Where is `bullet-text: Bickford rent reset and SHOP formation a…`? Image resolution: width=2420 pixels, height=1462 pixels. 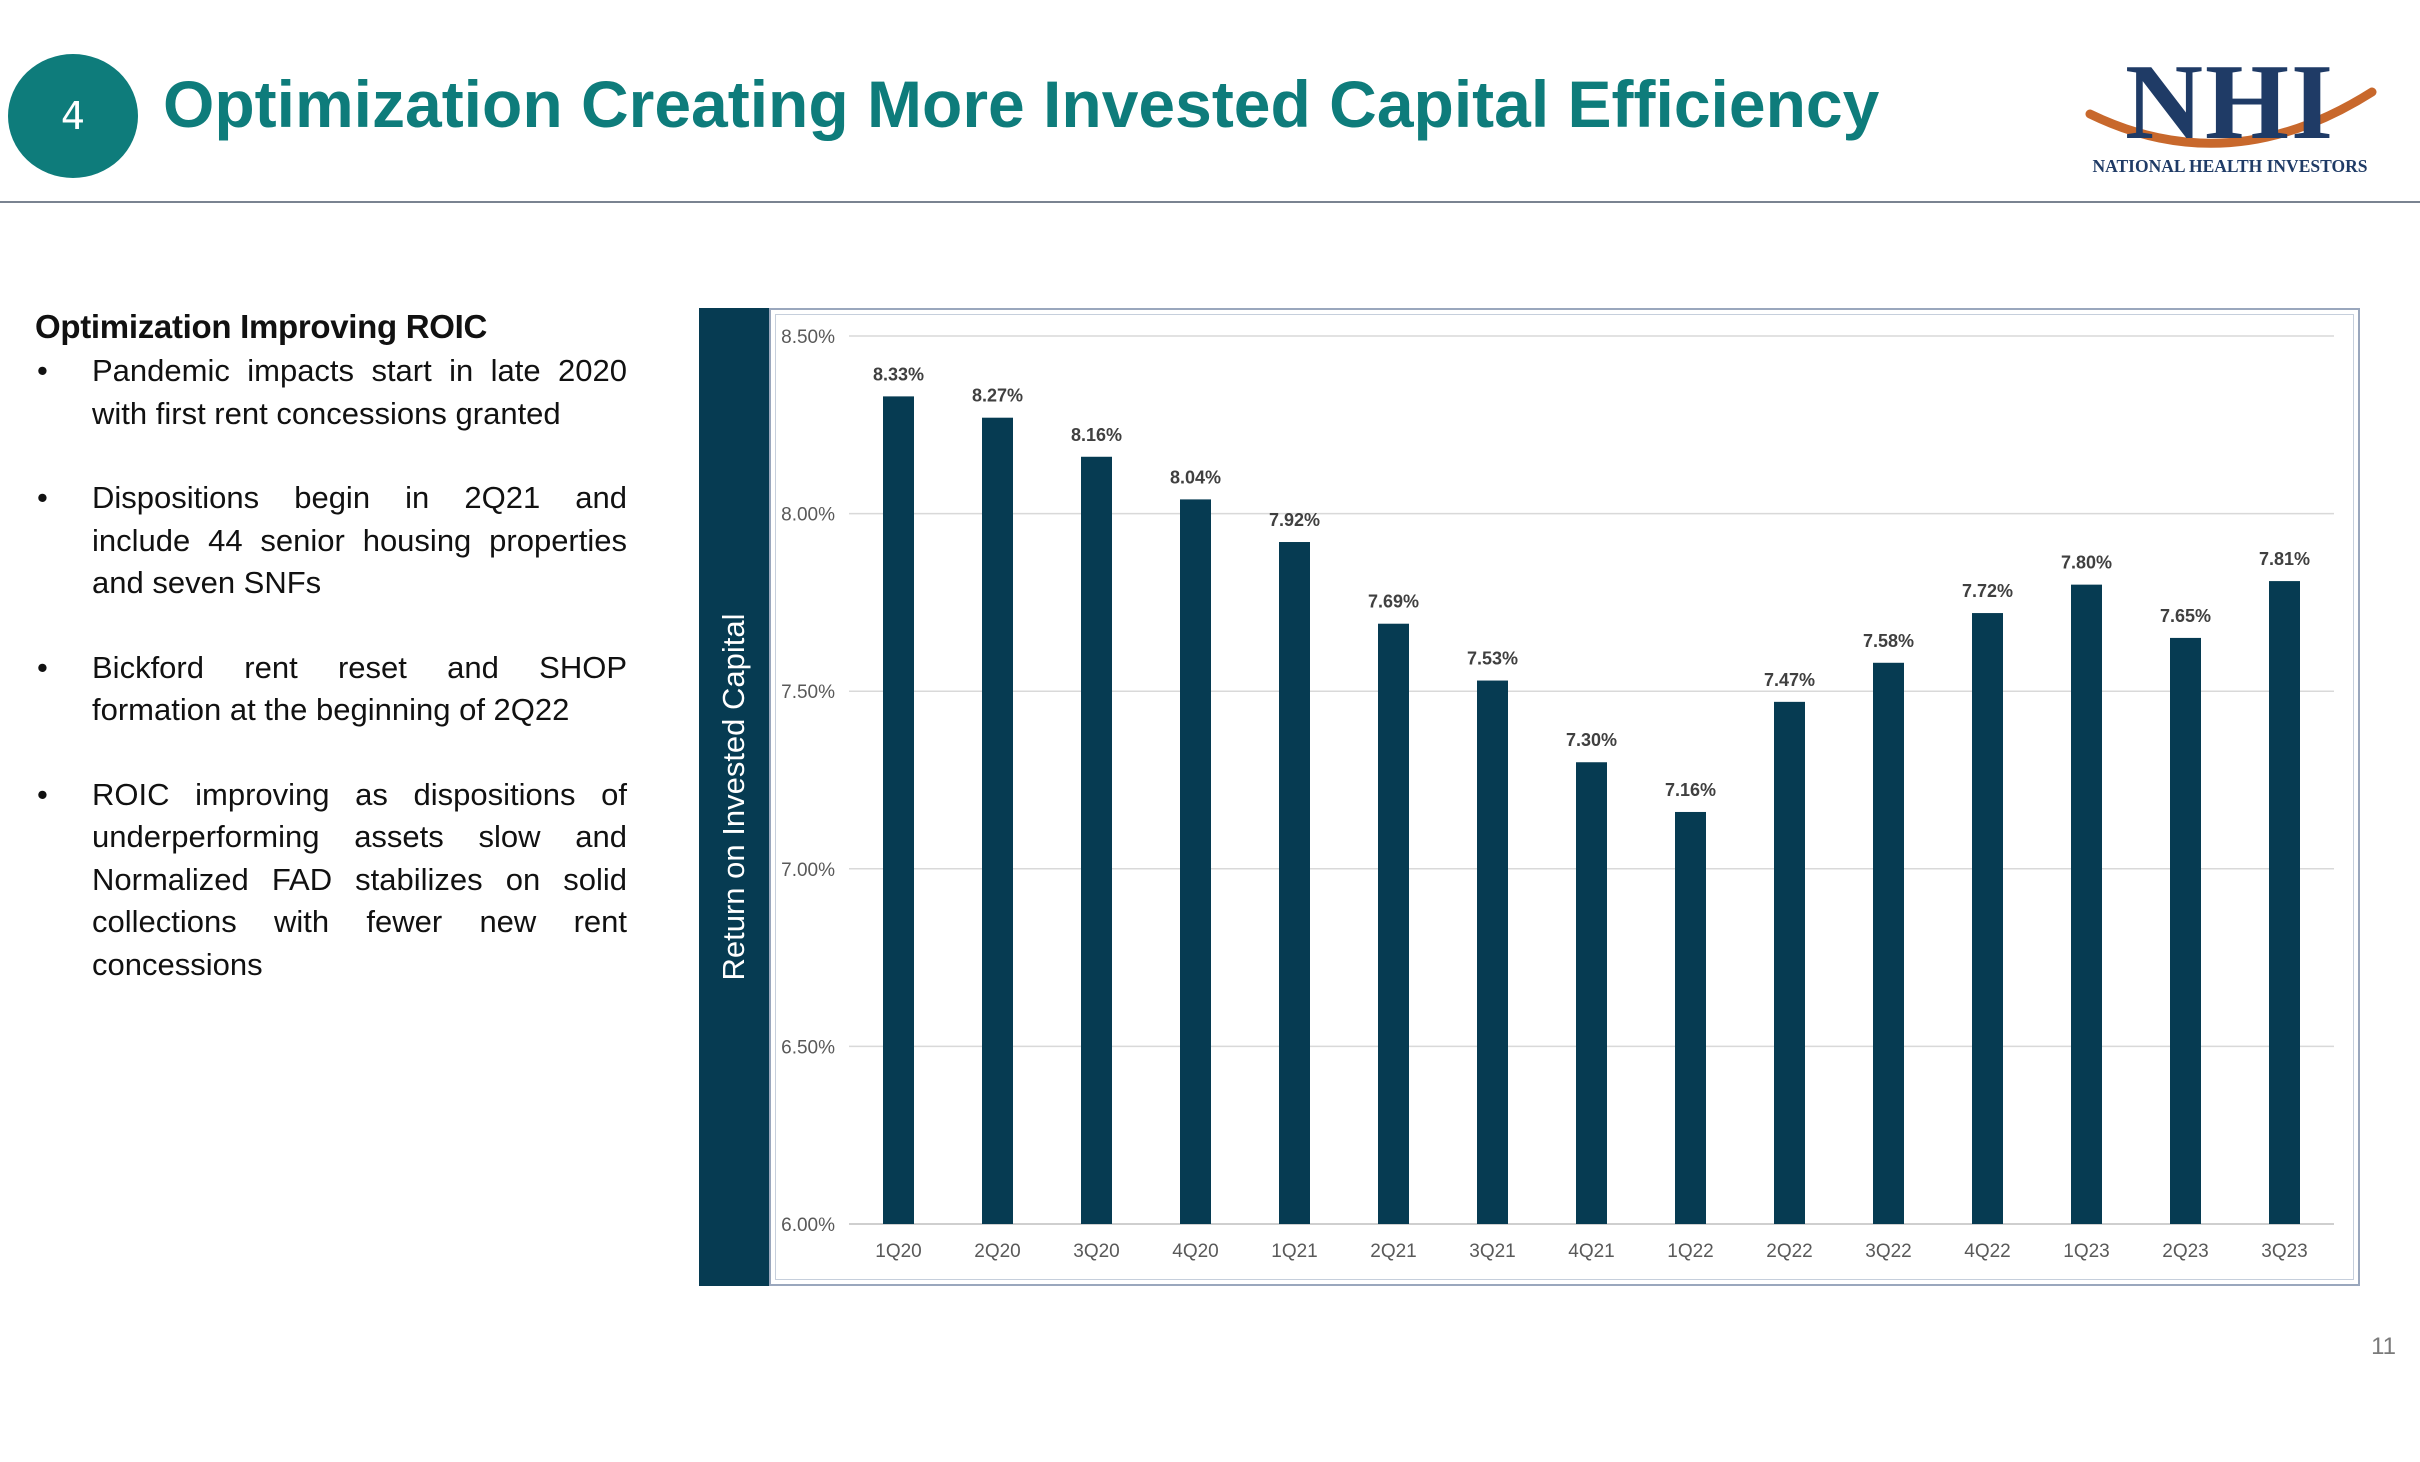
bullet-text: Bickford rent reset and SHOP formation a… is located at coordinates (359, 688).